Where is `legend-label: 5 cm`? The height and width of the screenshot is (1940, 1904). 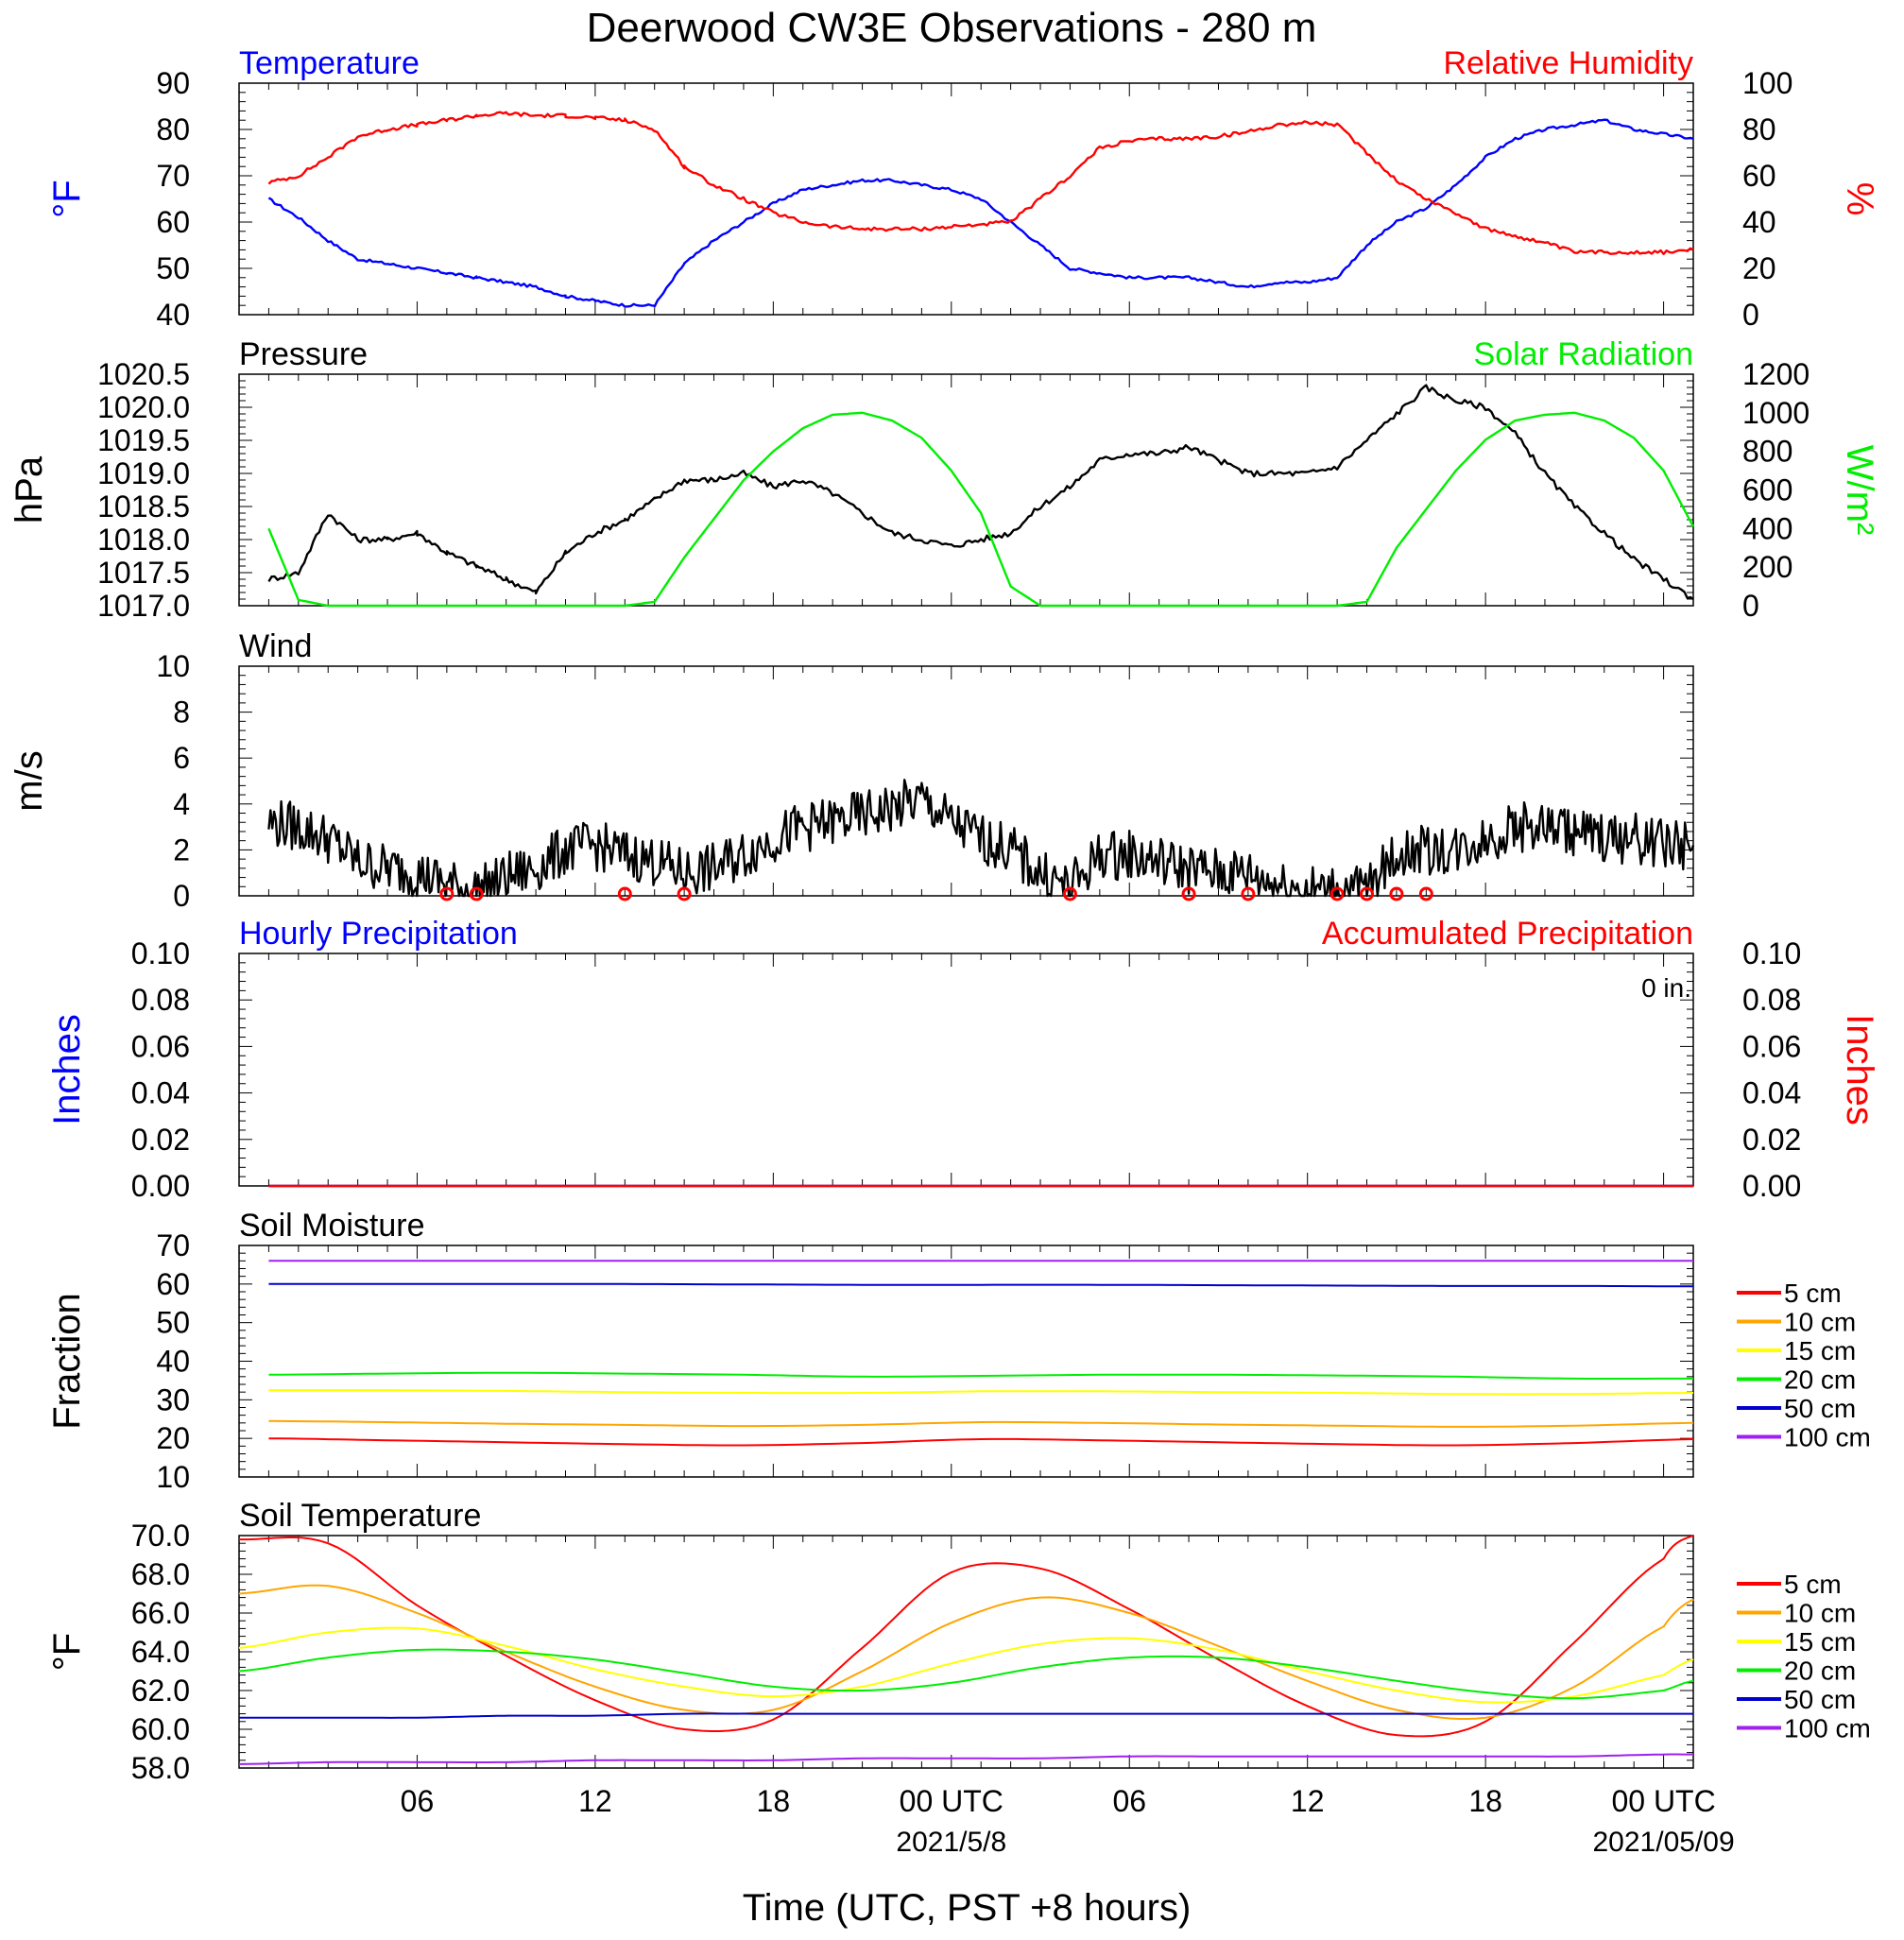
legend-label: 5 cm is located at coordinates (1813, 1584).